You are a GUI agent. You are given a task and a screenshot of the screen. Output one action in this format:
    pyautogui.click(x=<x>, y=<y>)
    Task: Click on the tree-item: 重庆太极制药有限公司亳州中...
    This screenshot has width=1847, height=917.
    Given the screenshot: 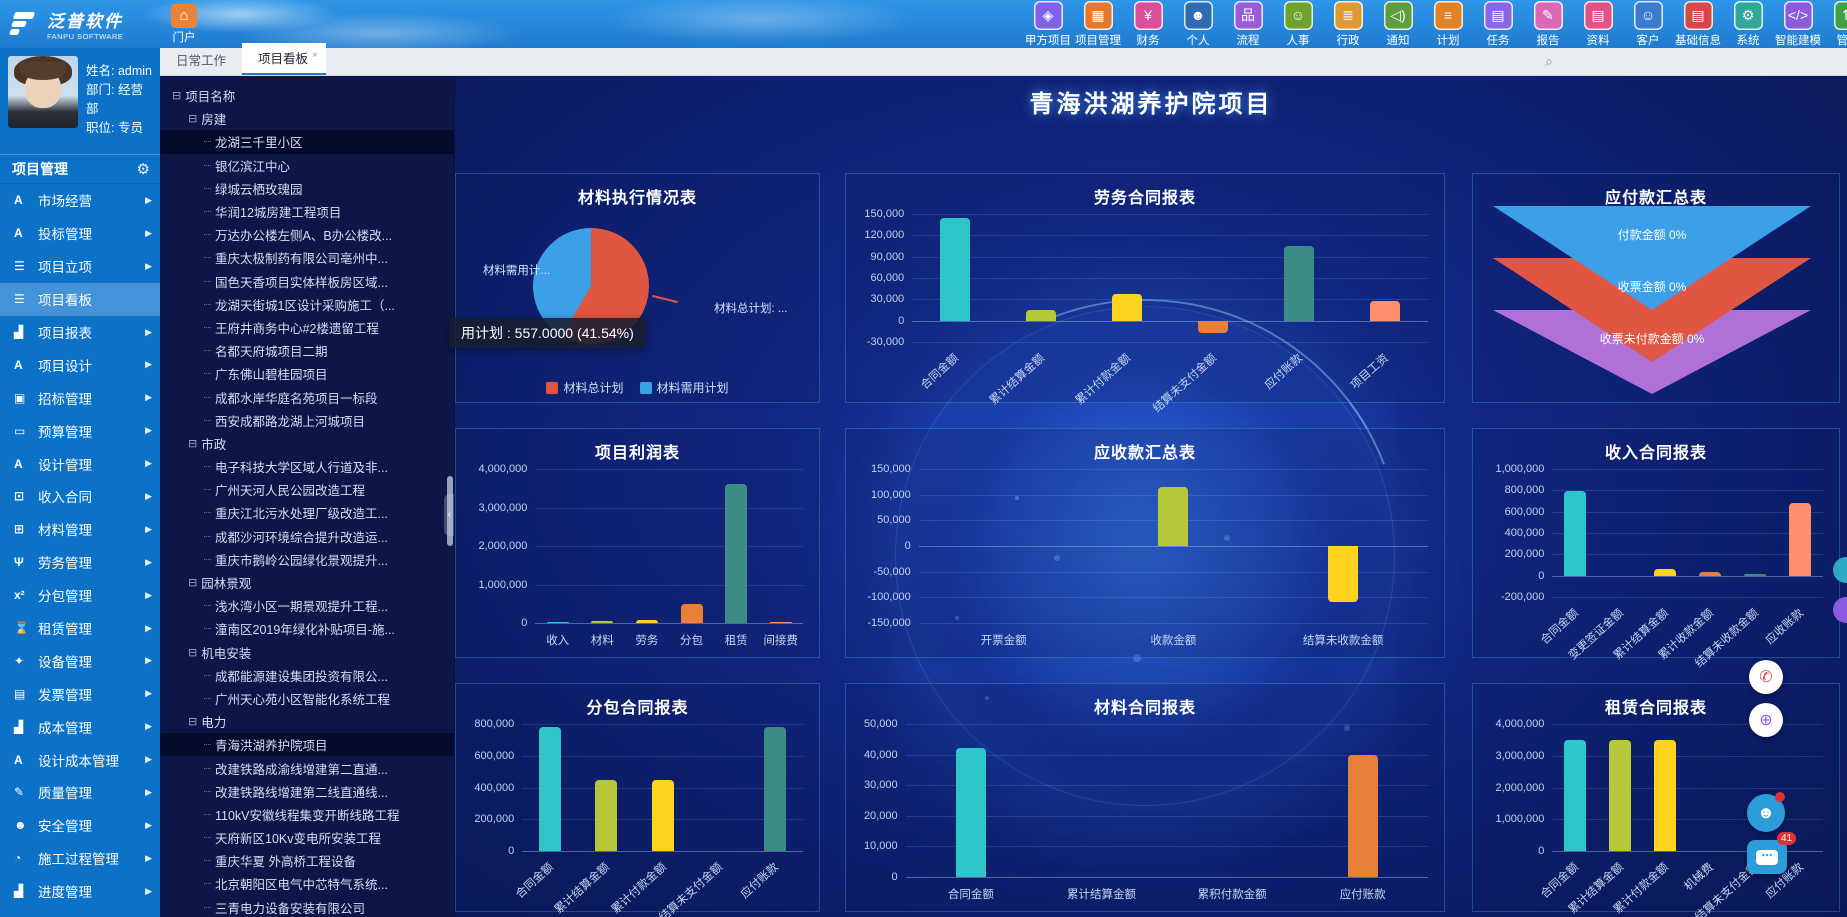 What is the action you would take?
    pyautogui.click(x=307, y=257)
    